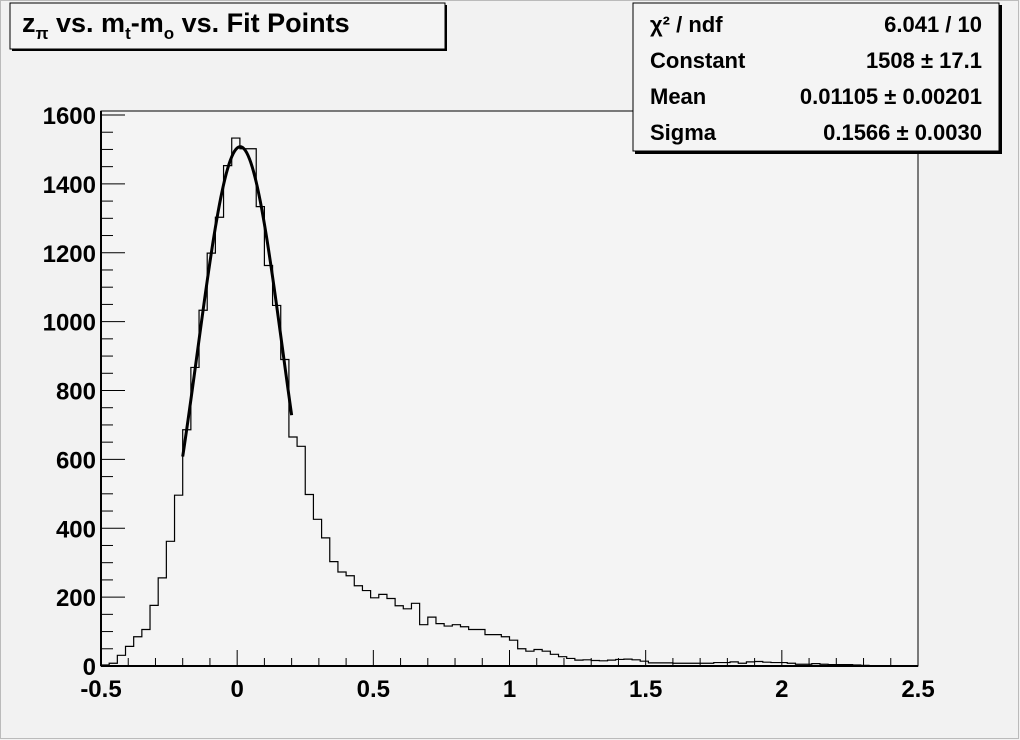 Image resolution: width=1020 pixels, height=740 pixels. I want to click on stats-label: Constant, so click(698, 60).